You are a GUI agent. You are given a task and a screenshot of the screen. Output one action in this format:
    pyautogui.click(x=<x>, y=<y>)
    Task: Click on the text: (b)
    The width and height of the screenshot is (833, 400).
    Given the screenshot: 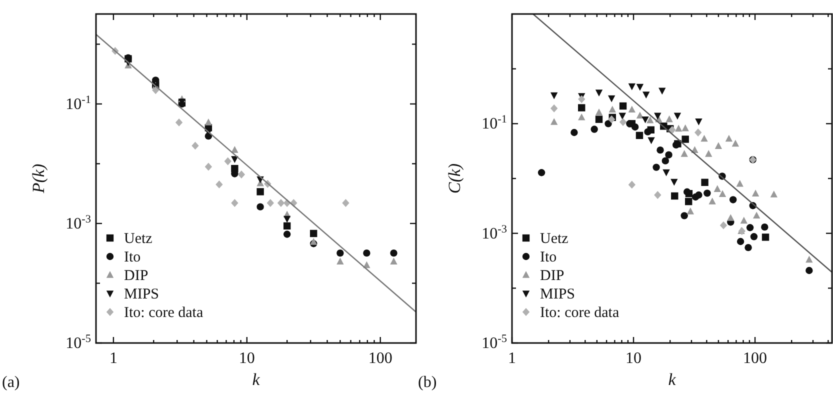 What is the action you would take?
    pyautogui.click(x=427, y=382)
    